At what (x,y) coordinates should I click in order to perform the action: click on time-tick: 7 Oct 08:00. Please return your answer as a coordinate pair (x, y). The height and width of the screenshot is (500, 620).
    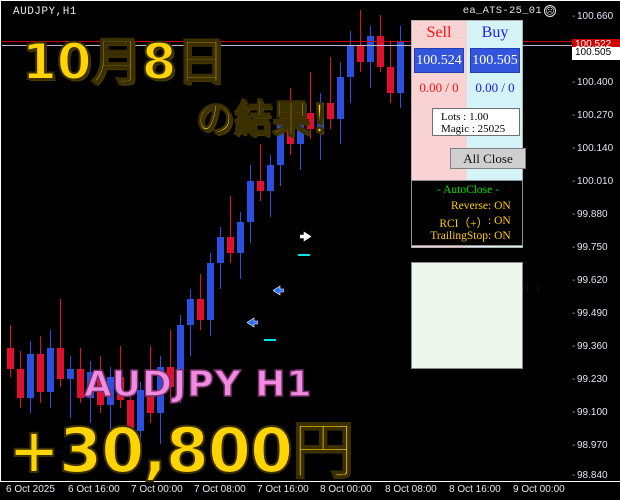
    Looking at the image, I should click on (220, 489).